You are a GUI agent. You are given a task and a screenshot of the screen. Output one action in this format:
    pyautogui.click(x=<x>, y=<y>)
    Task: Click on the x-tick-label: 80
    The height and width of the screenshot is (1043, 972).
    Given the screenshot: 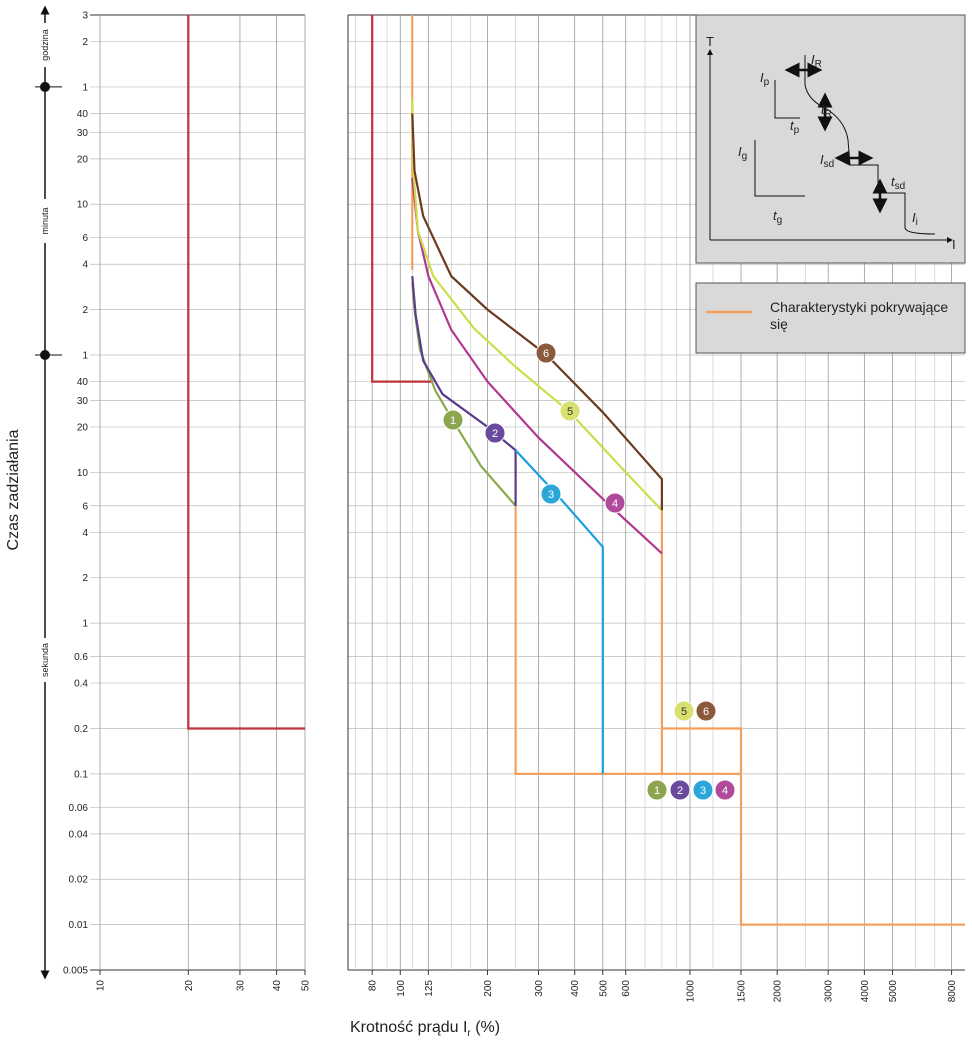 What is the action you would take?
    pyautogui.click(x=373, y=986)
    